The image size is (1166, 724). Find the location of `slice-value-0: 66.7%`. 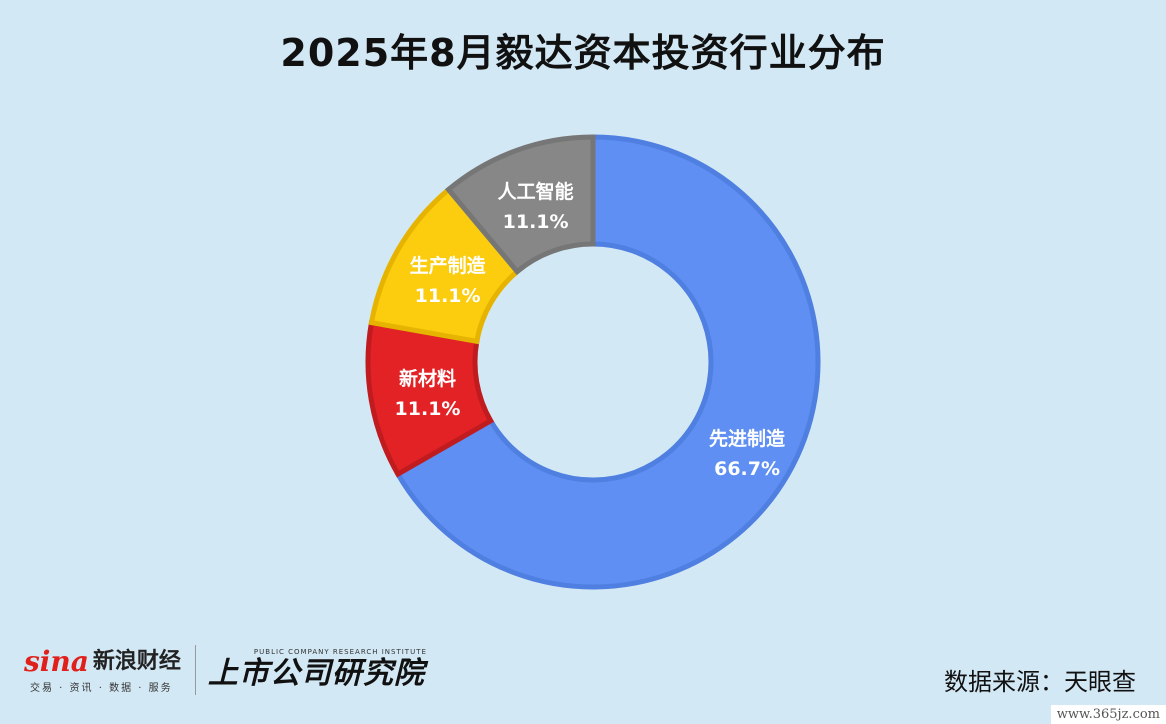

slice-value-0: 66.7% is located at coordinates (747, 469).